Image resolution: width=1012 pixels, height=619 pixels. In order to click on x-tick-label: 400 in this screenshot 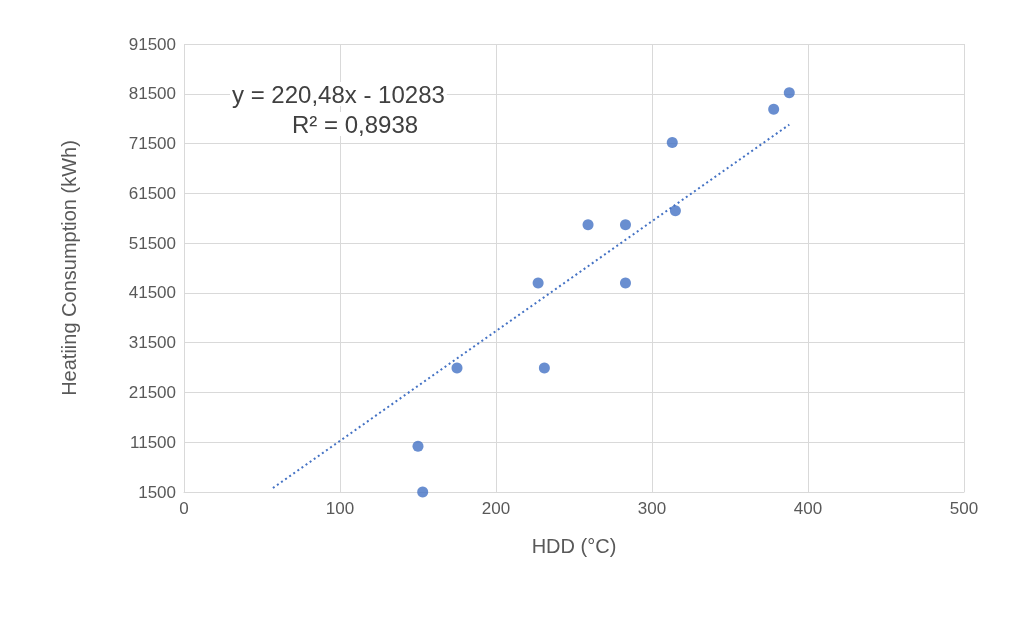, I will do `click(808, 508)`.